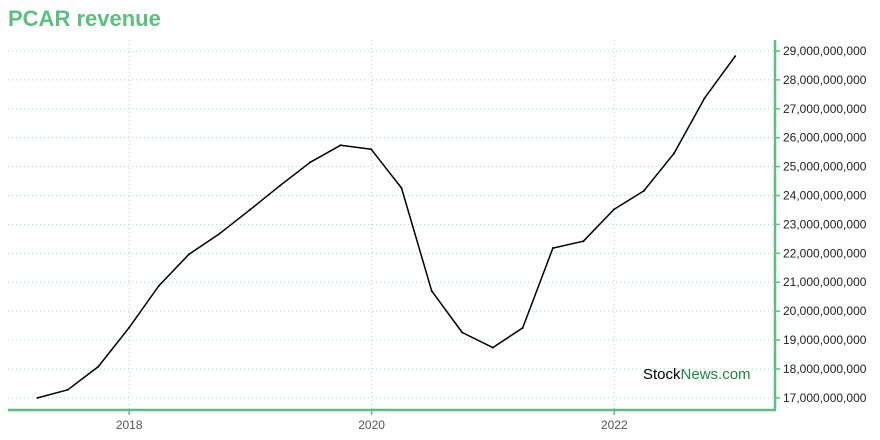 Image resolution: width=880 pixels, height=440 pixels. What do you see at coordinates (825, 253) in the screenshot?
I see `y-tick-label: 22,000,000,000` at bounding box center [825, 253].